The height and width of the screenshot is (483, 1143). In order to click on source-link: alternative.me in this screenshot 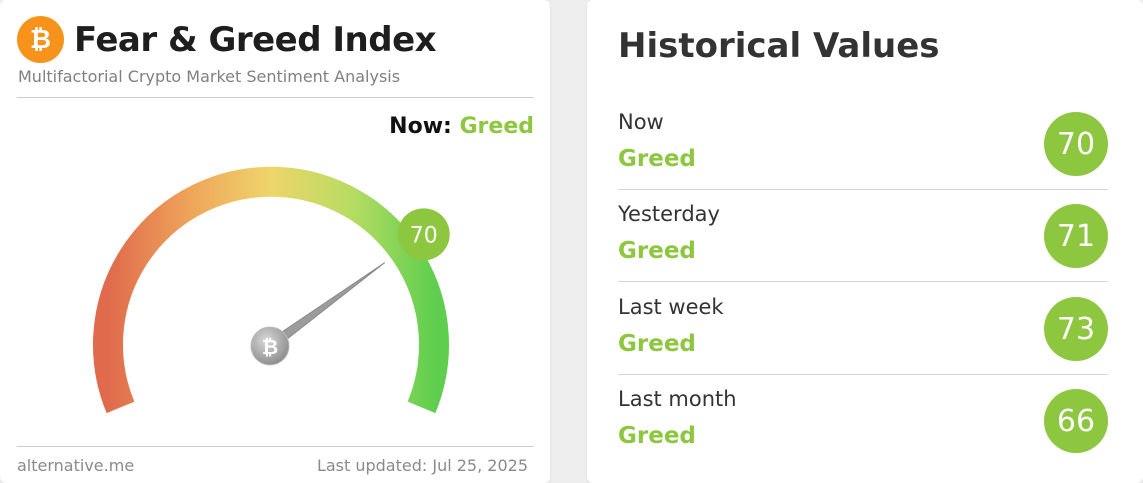, I will do `click(76, 465)`.